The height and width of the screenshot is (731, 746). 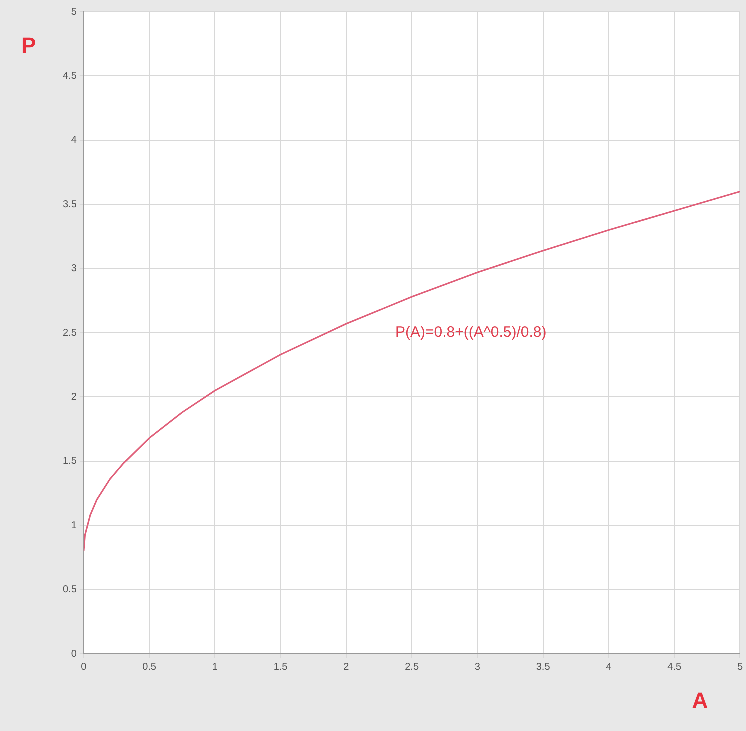 What do you see at coordinates (70, 333) in the screenshot?
I see `y-tick-label: 2.5` at bounding box center [70, 333].